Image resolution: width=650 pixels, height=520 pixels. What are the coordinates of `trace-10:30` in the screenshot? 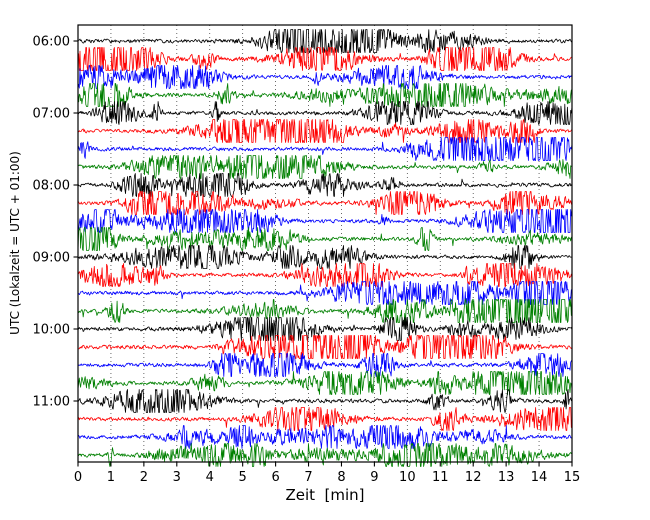 It's located at (325, 365).